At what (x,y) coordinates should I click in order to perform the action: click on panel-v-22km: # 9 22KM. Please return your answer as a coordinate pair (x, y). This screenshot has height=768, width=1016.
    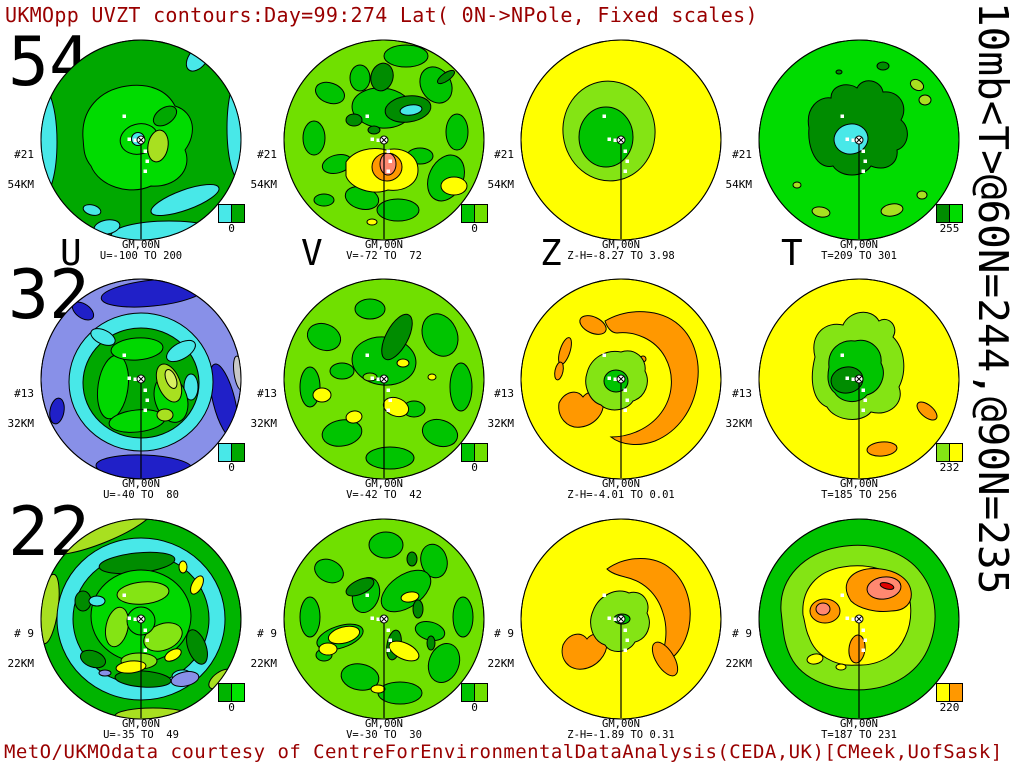
    Looking at the image, I should click on (369, 628).